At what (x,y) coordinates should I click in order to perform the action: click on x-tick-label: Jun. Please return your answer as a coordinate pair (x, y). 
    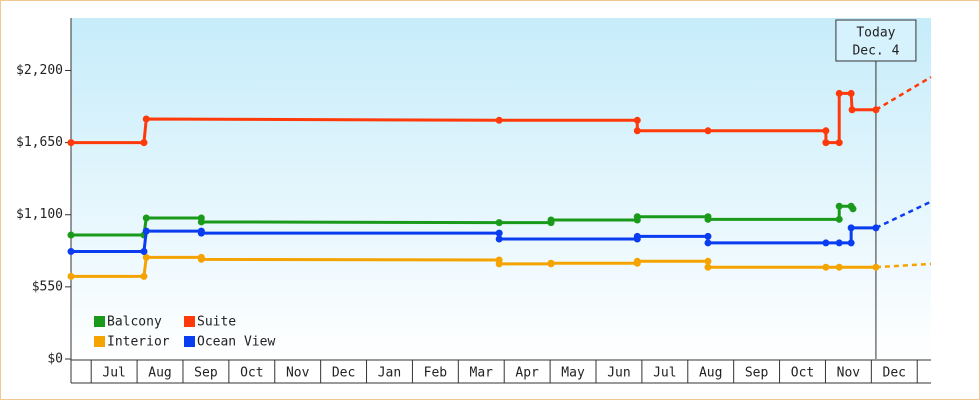
    Looking at the image, I should click on (618, 373).